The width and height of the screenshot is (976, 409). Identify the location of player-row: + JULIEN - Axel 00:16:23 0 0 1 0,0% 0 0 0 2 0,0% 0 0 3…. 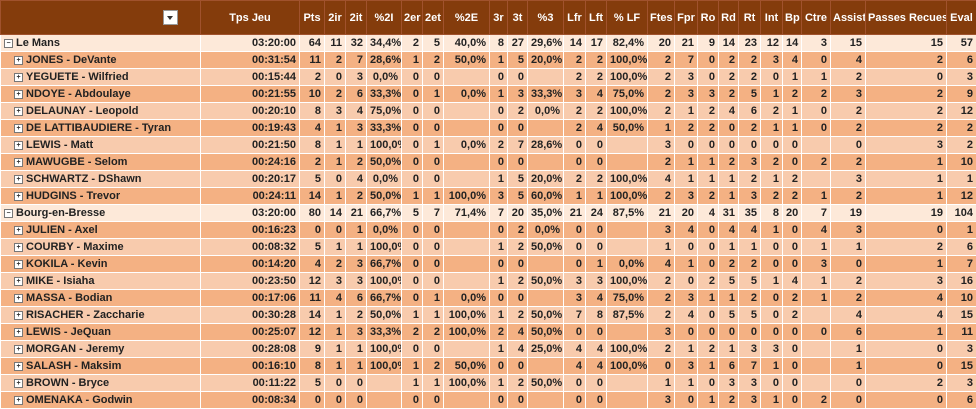
(488, 230).